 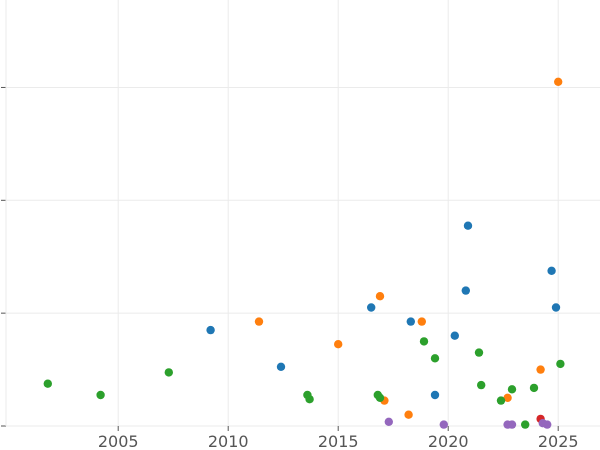 I want to click on x-tick-label: 2005, so click(x=118, y=441).